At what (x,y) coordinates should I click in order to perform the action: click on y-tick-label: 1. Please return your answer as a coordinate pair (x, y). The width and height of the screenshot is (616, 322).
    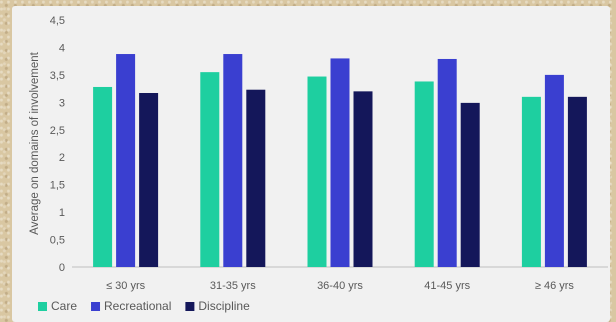
    Looking at the image, I should click on (62, 213).